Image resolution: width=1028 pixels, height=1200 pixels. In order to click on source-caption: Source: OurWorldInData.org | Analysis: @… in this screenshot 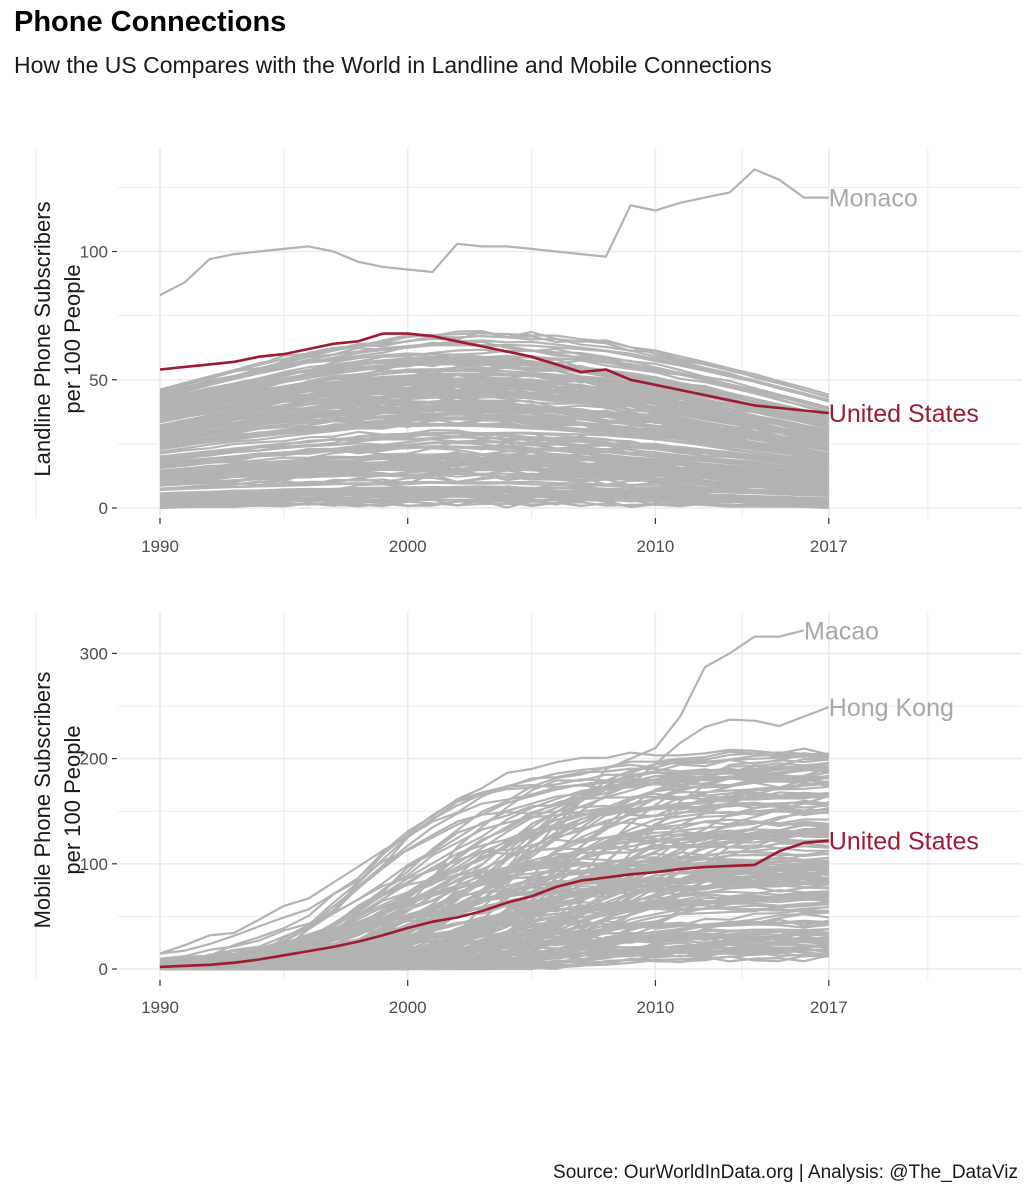, I will do `click(785, 1172)`.